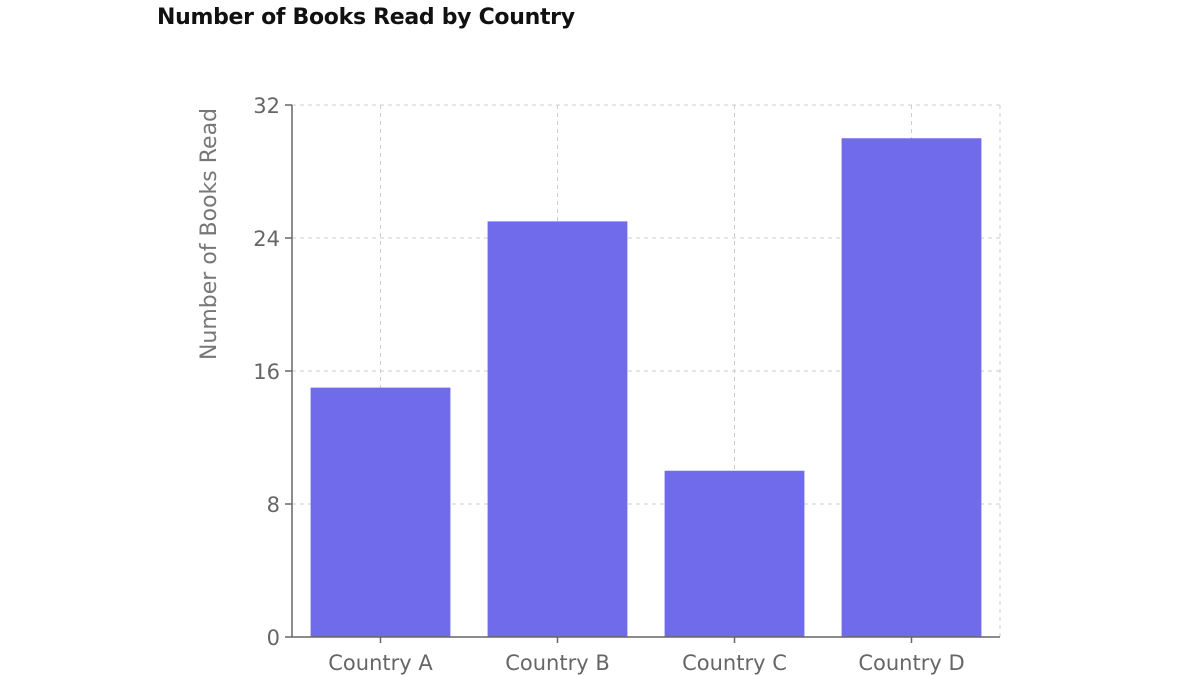  Describe the element at coordinates (911, 663) in the screenshot. I see `x-tick-label: Country D` at that location.